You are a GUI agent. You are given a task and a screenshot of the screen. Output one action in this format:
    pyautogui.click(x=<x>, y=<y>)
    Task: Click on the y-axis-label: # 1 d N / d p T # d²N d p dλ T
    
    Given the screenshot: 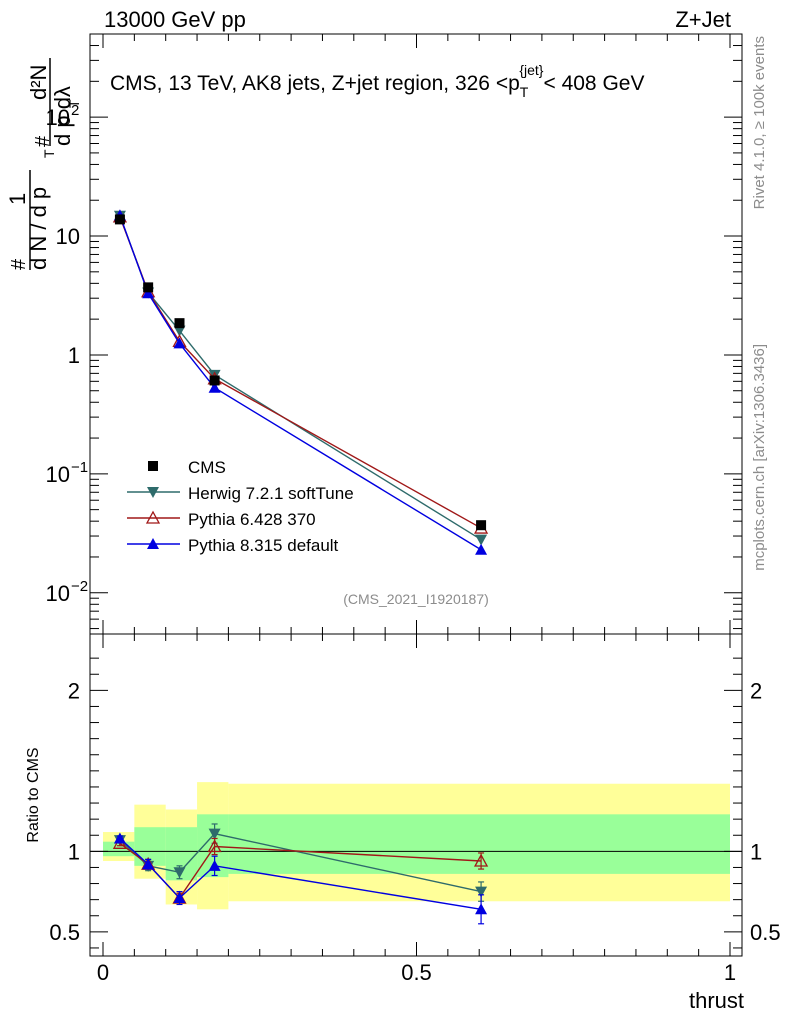 What is the action you would take?
    pyautogui.click(x=43, y=164)
    